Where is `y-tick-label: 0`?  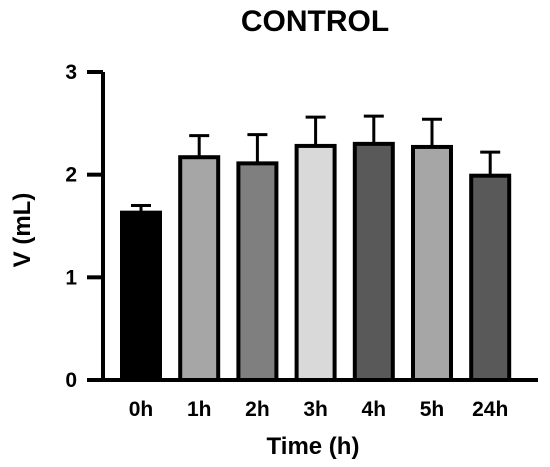 y-tick-label: 0 is located at coordinates (71, 380).